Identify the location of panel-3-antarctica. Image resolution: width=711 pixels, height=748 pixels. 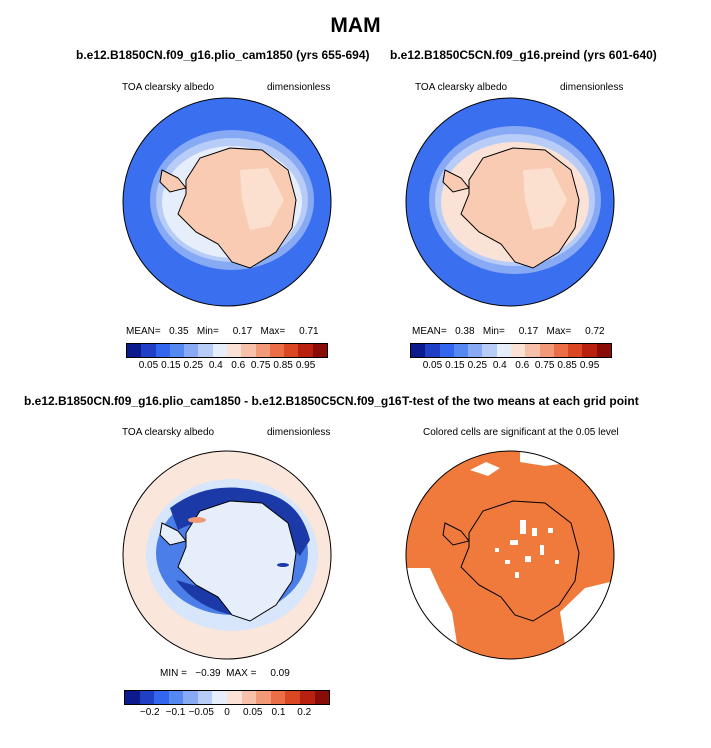
(237, 561).